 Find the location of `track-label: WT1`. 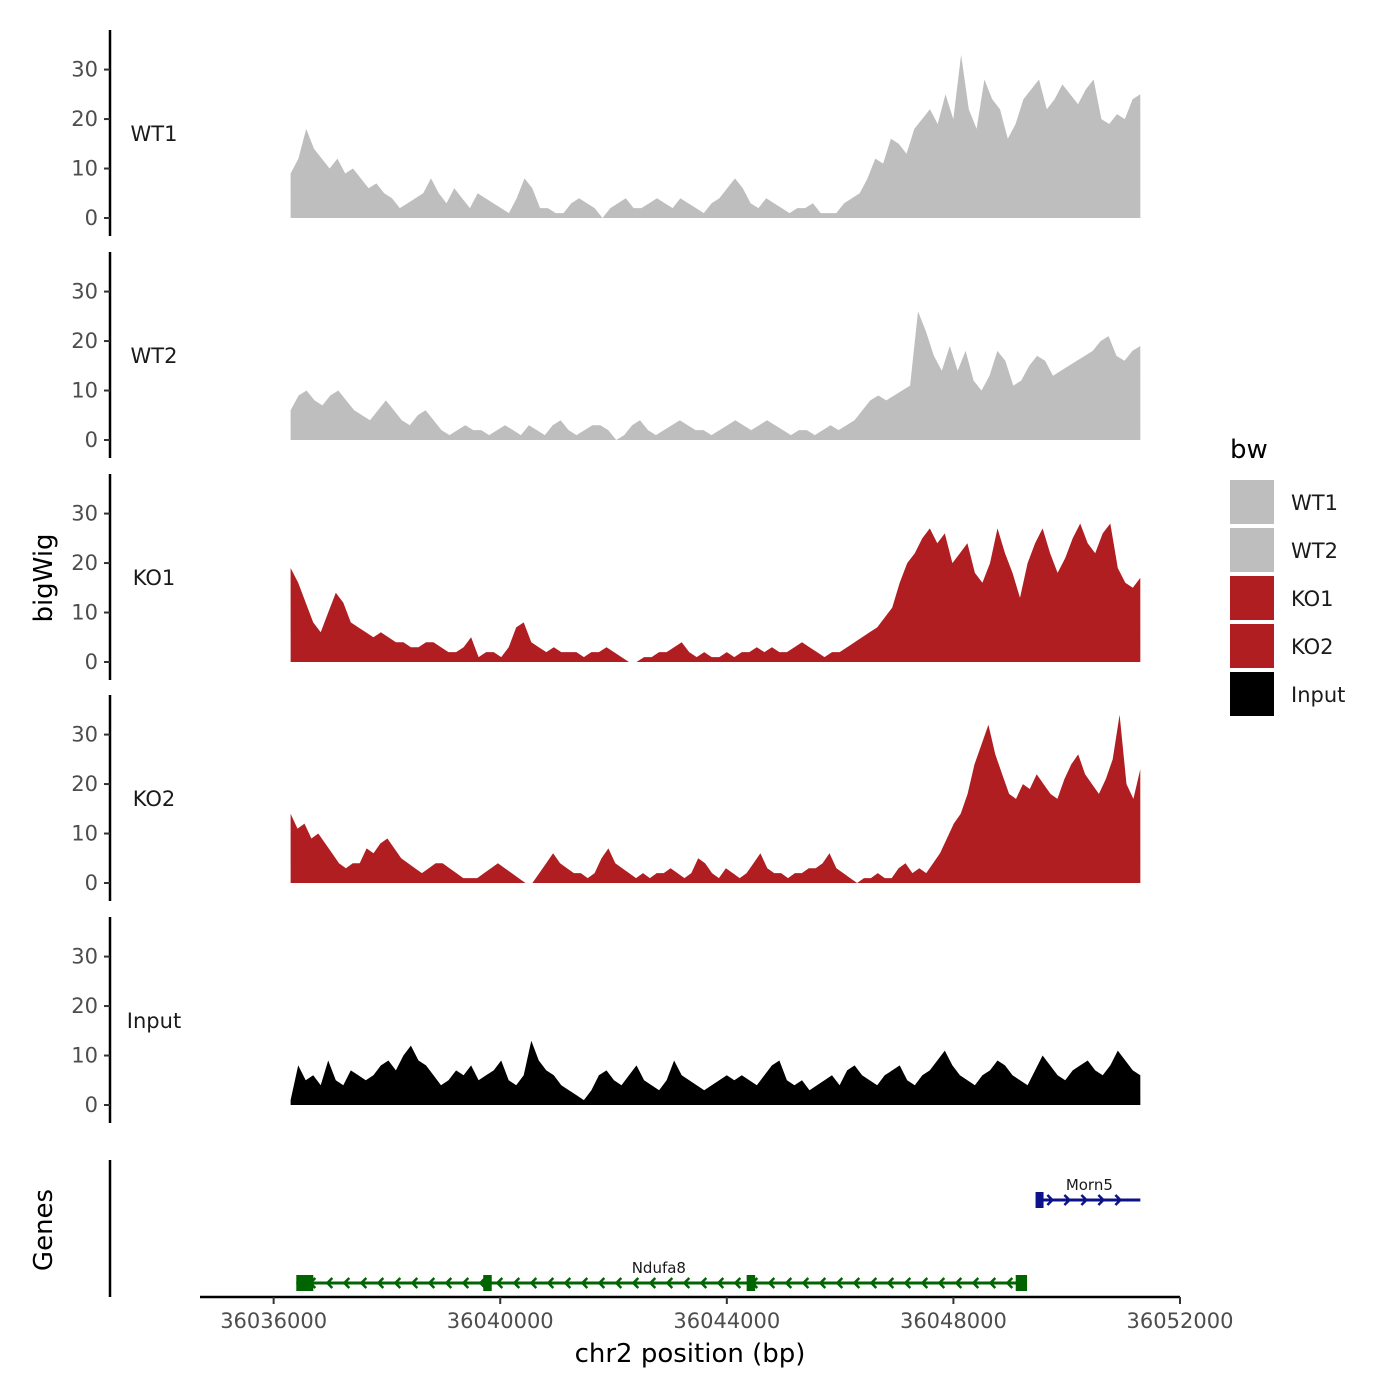

track-label: WT1 is located at coordinates (154, 134).